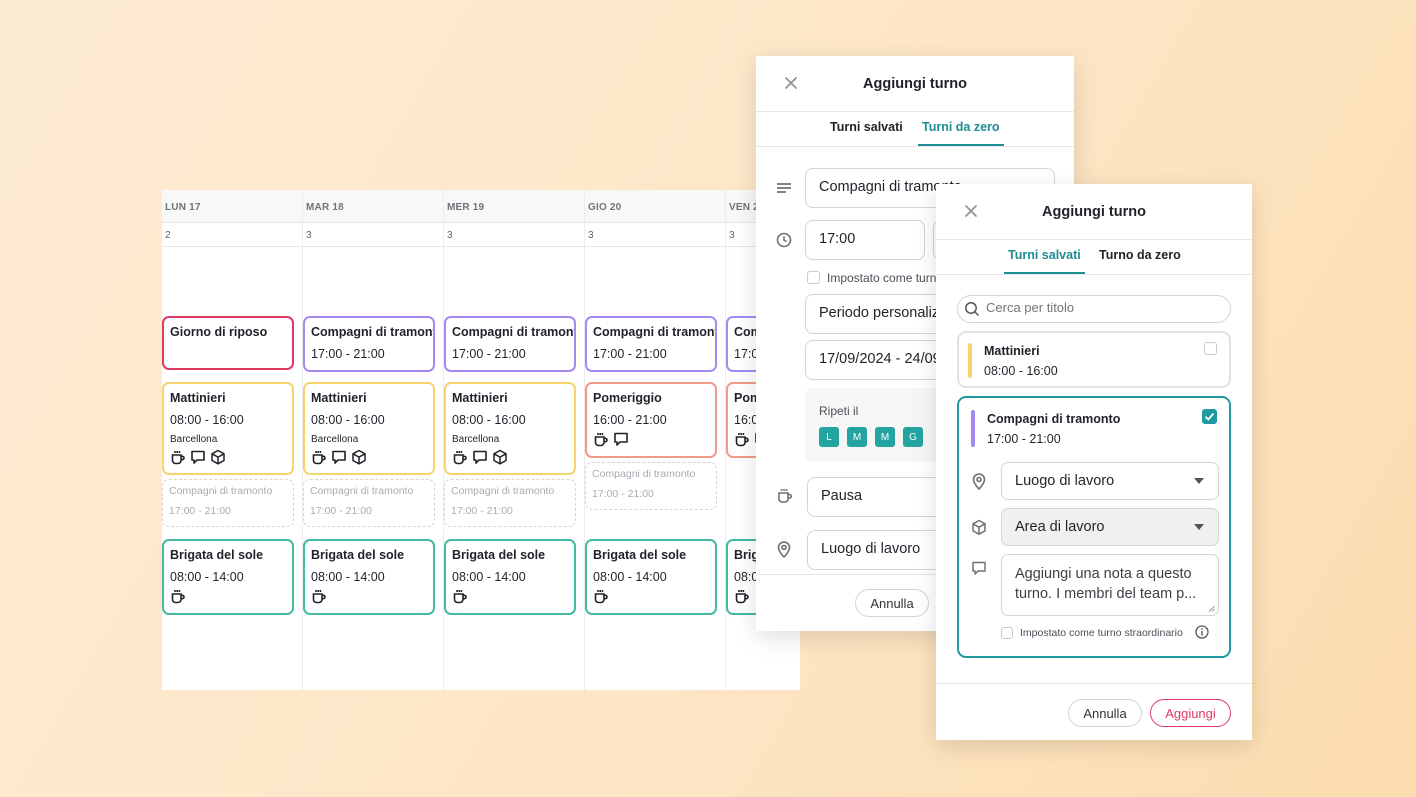 This screenshot has width=1416, height=797. Describe the element at coordinates (746, 577) in the screenshot. I see `shift-hours: 08:0` at that location.